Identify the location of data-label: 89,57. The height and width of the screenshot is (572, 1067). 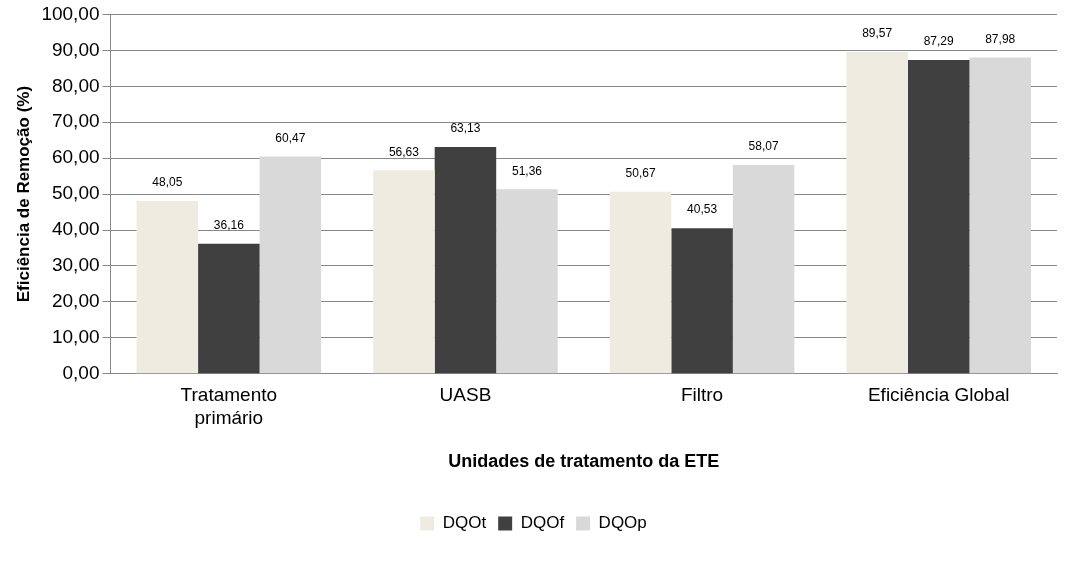
(877, 33).